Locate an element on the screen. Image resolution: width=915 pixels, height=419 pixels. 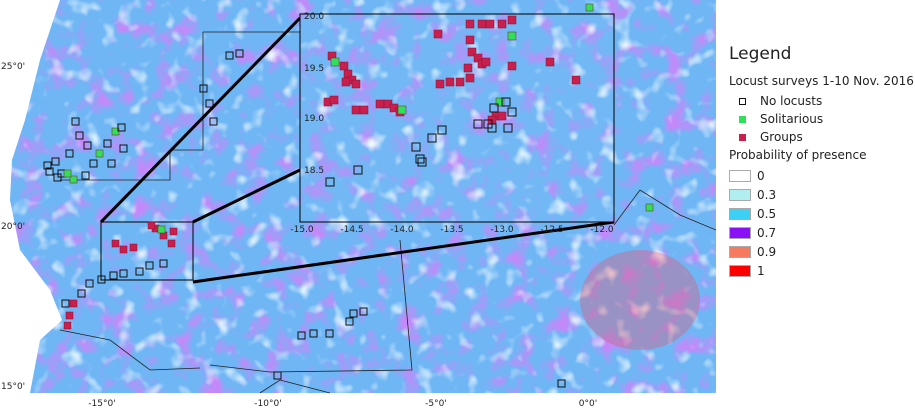
axis-label: 20°0' is located at coordinates (13, 227).